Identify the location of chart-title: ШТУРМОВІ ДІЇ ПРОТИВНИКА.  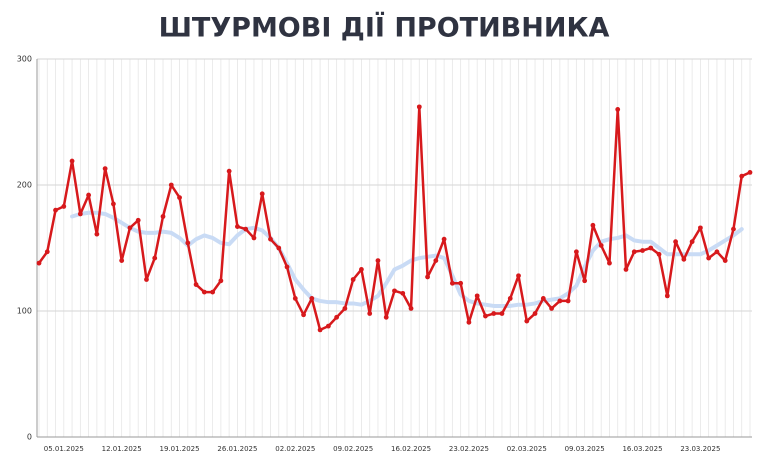
(384, 28).